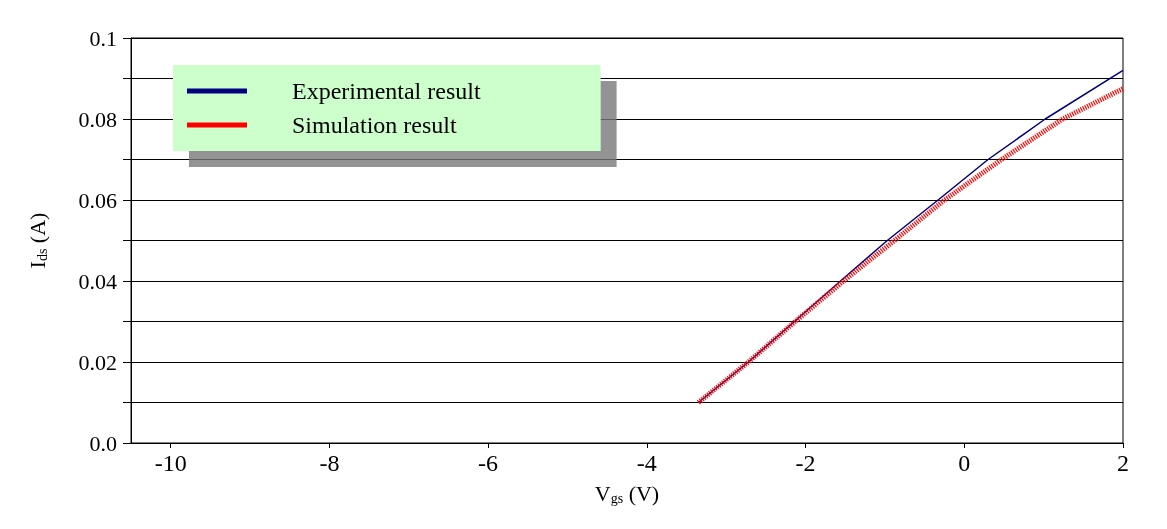 The height and width of the screenshot is (529, 1167). I want to click on y-tick-label: 0.1, so click(103, 38).